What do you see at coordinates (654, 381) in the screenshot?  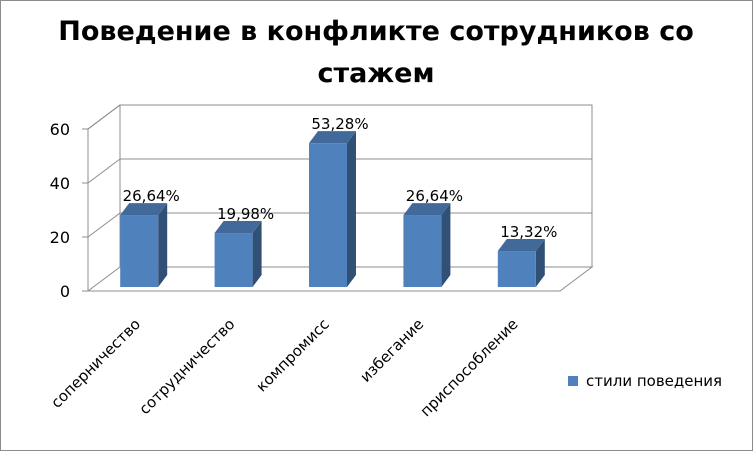 I see `legend-label: стили поведения` at bounding box center [654, 381].